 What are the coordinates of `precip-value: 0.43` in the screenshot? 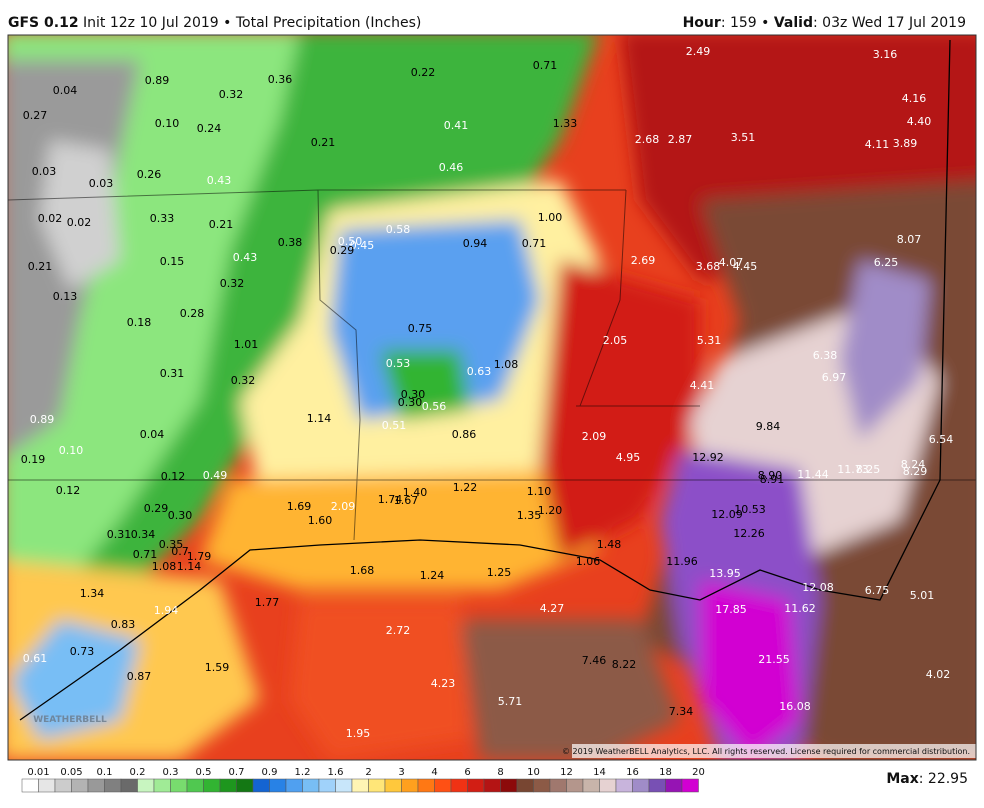 It's located at (245, 257).